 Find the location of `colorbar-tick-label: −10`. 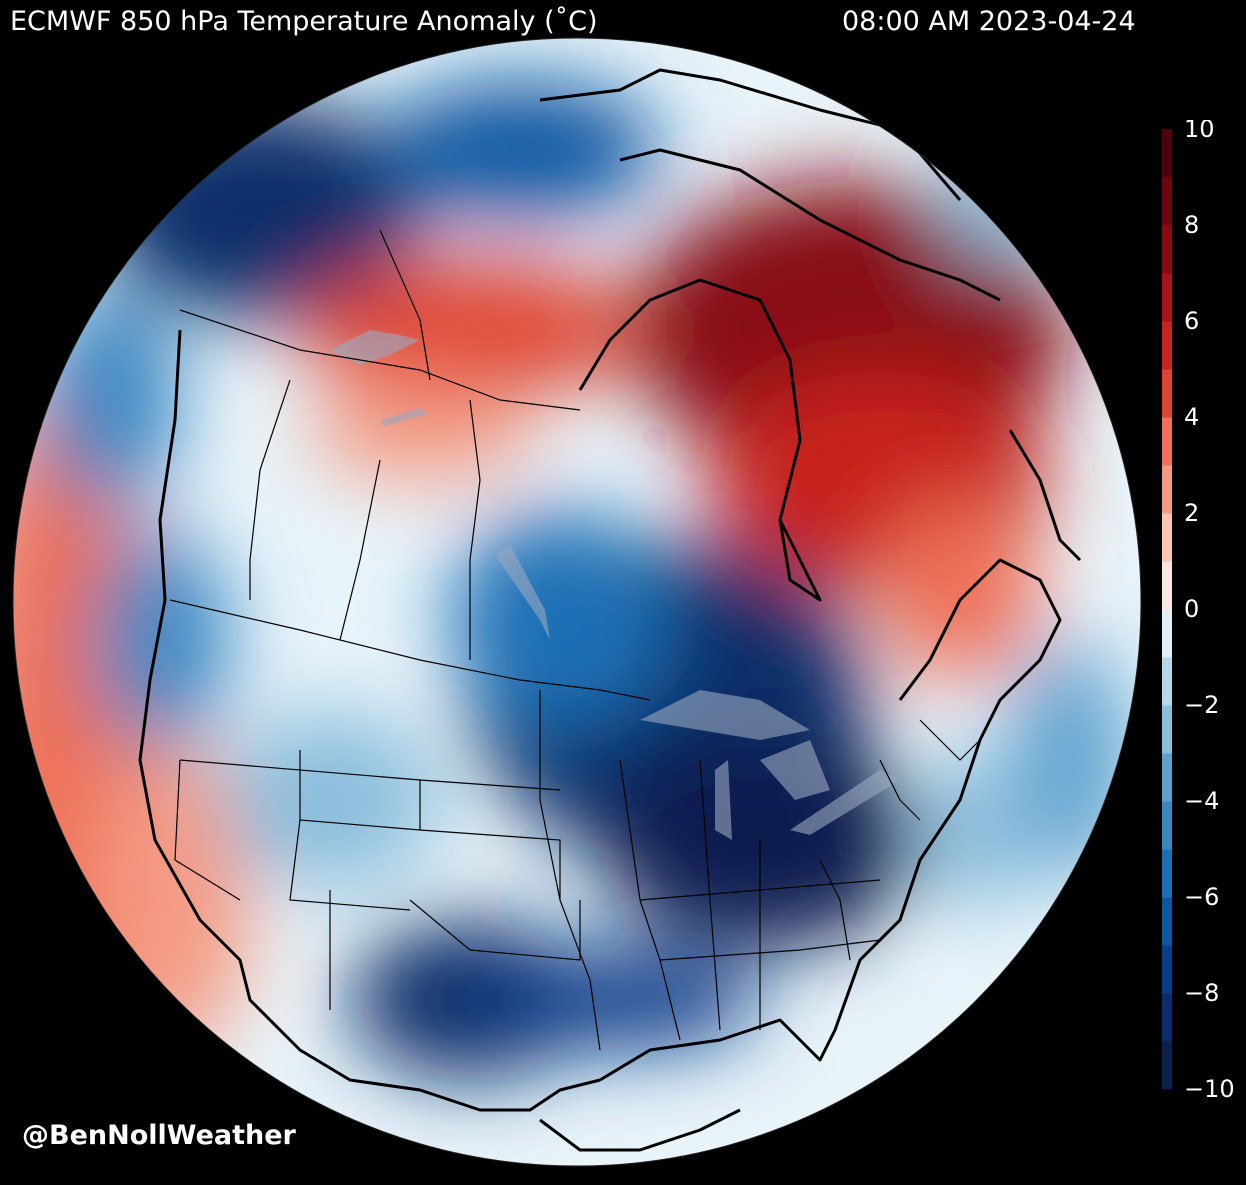

colorbar-tick-label: −10 is located at coordinates (1209, 1089).